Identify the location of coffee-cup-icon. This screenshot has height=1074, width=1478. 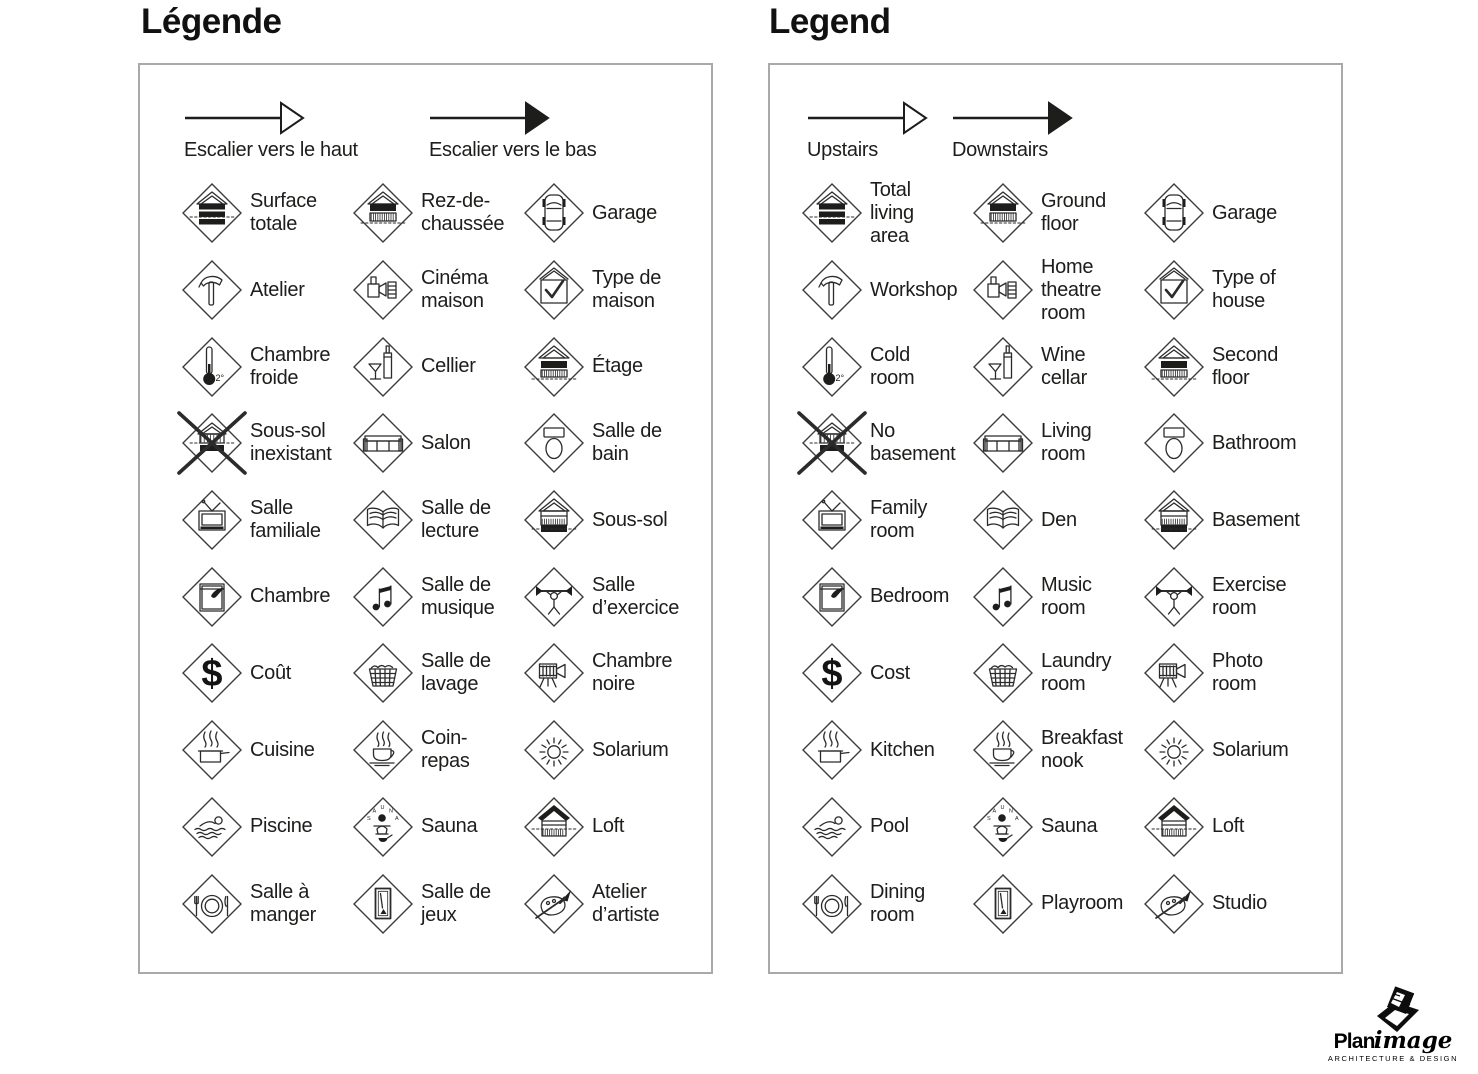
(1003, 750).